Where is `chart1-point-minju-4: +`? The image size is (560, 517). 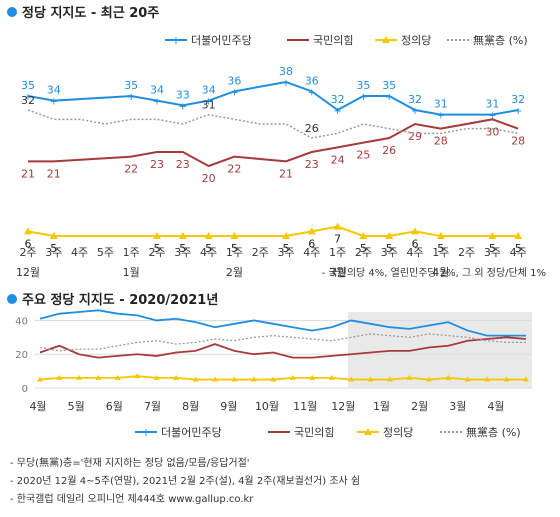 chart1-point-minju-4: + is located at coordinates (131, 97).